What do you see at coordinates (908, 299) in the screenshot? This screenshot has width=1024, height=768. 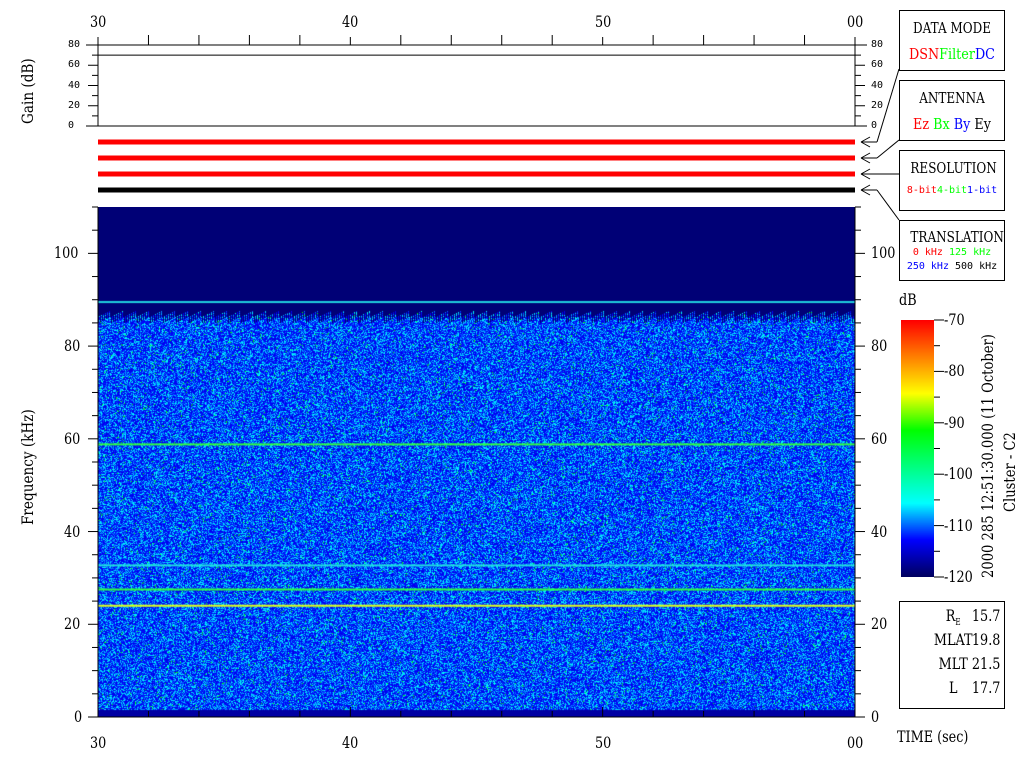 I see `colorbar-label: dB` at bounding box center [908, 299].